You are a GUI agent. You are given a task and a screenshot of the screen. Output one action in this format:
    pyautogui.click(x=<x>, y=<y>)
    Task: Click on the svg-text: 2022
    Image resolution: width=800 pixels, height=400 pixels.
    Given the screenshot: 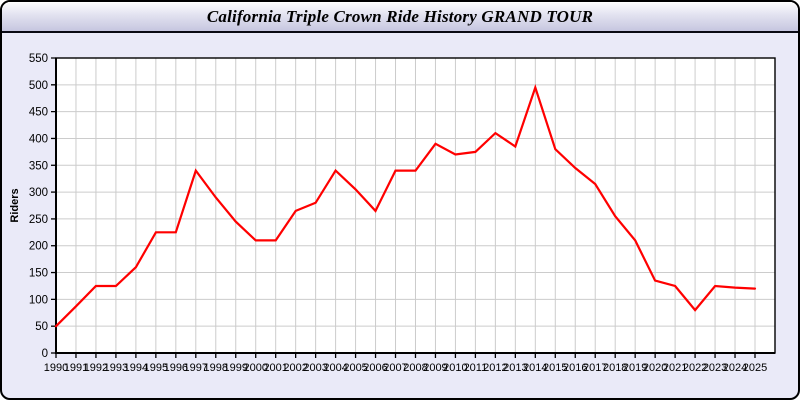 What is the action you would take?
    pyautogui.click(x=695, y=368)
    